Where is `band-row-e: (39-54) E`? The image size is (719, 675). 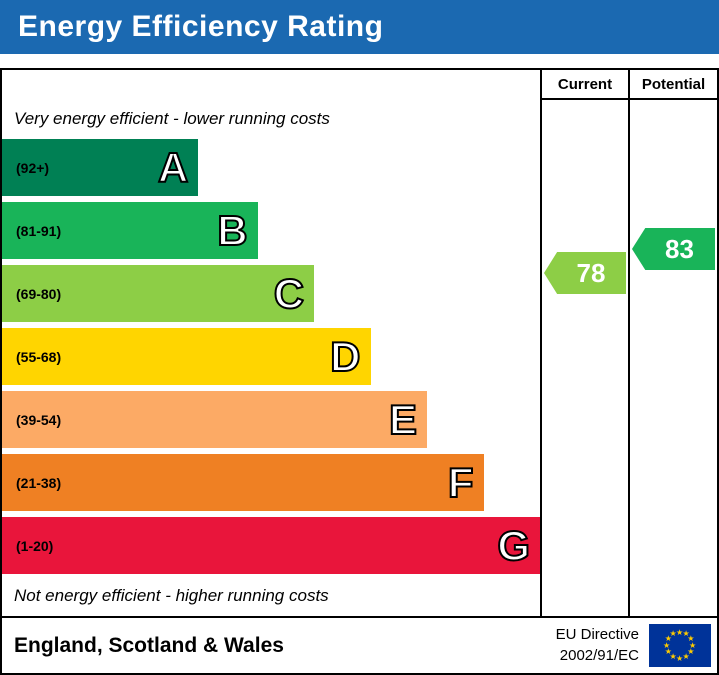 band-row-e: (39-54) E is located at coordinates (271, 419).